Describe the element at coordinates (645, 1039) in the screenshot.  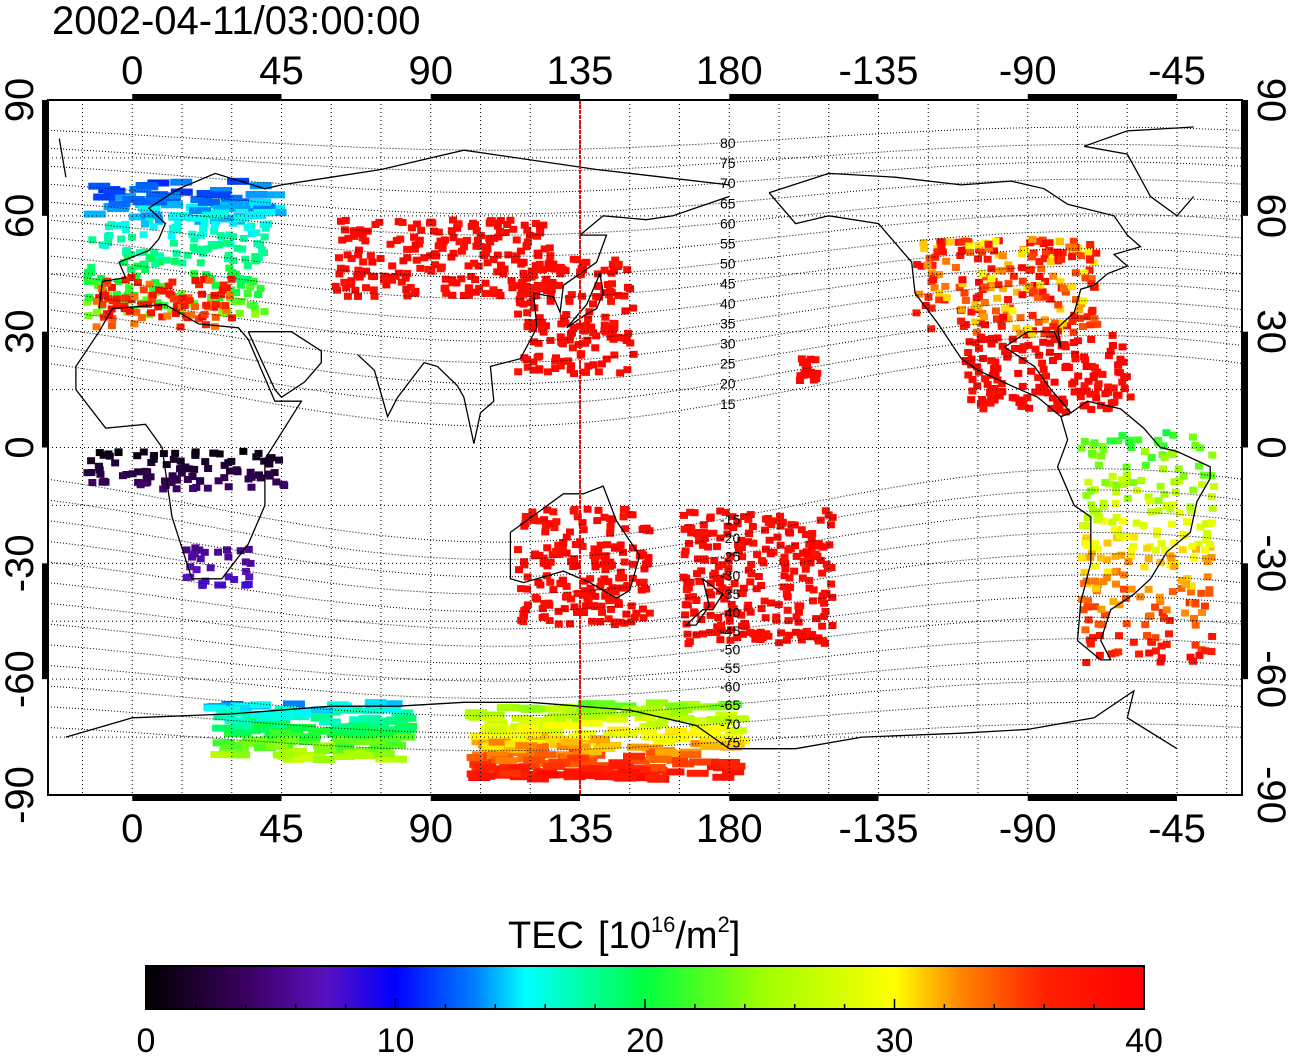
I see `colorbar-label: 20` at that location.